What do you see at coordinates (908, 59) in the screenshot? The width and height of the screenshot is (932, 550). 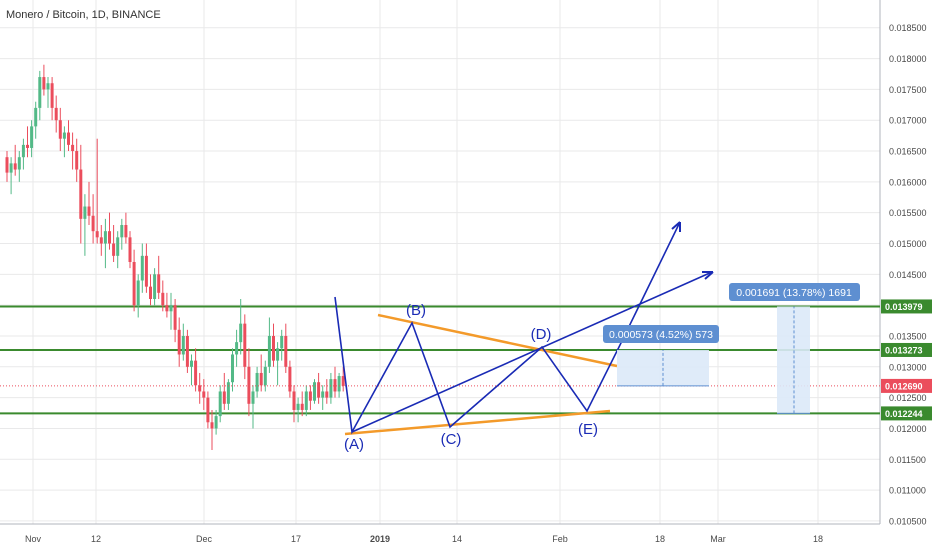 I see `y-tick-label: 0.018000` at bounding box center [908, 59].